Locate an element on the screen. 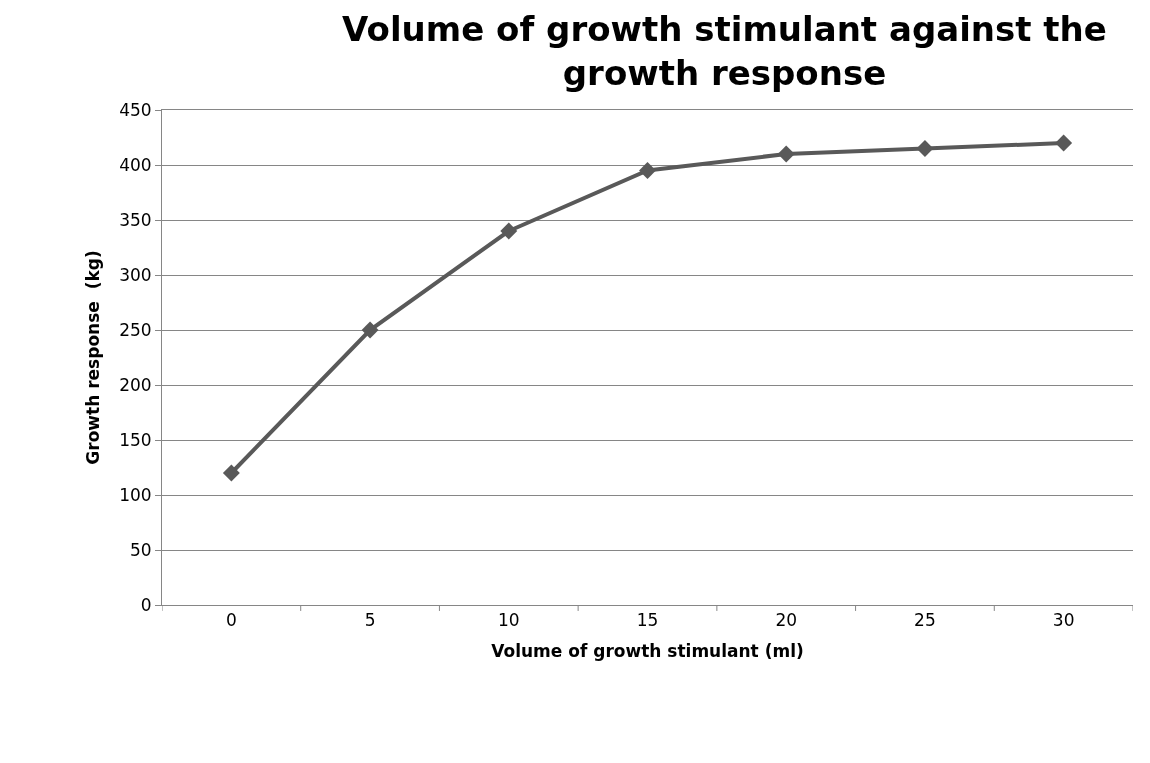 Image resolution: width=1150 pixels, height=763 pixels. y-tick-label: 250 is located at coordinates (135, 329).